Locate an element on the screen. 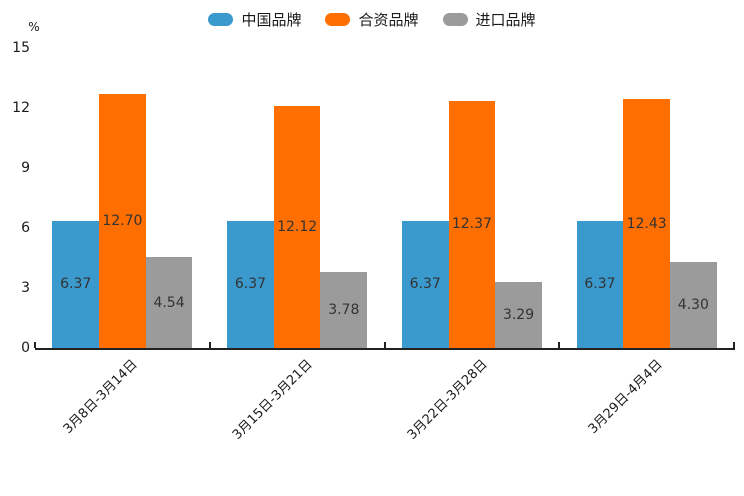  legend: 中国品牌 合资品牌 进口品牌 is located at coordinates (372, 19).